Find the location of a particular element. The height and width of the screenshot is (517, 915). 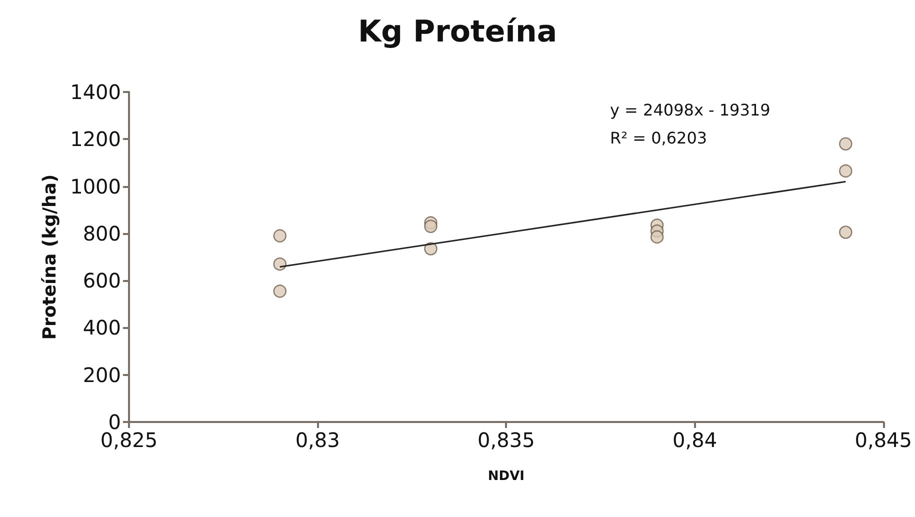

x-tick-label: 0,84 is located at coordinates (695, 440).